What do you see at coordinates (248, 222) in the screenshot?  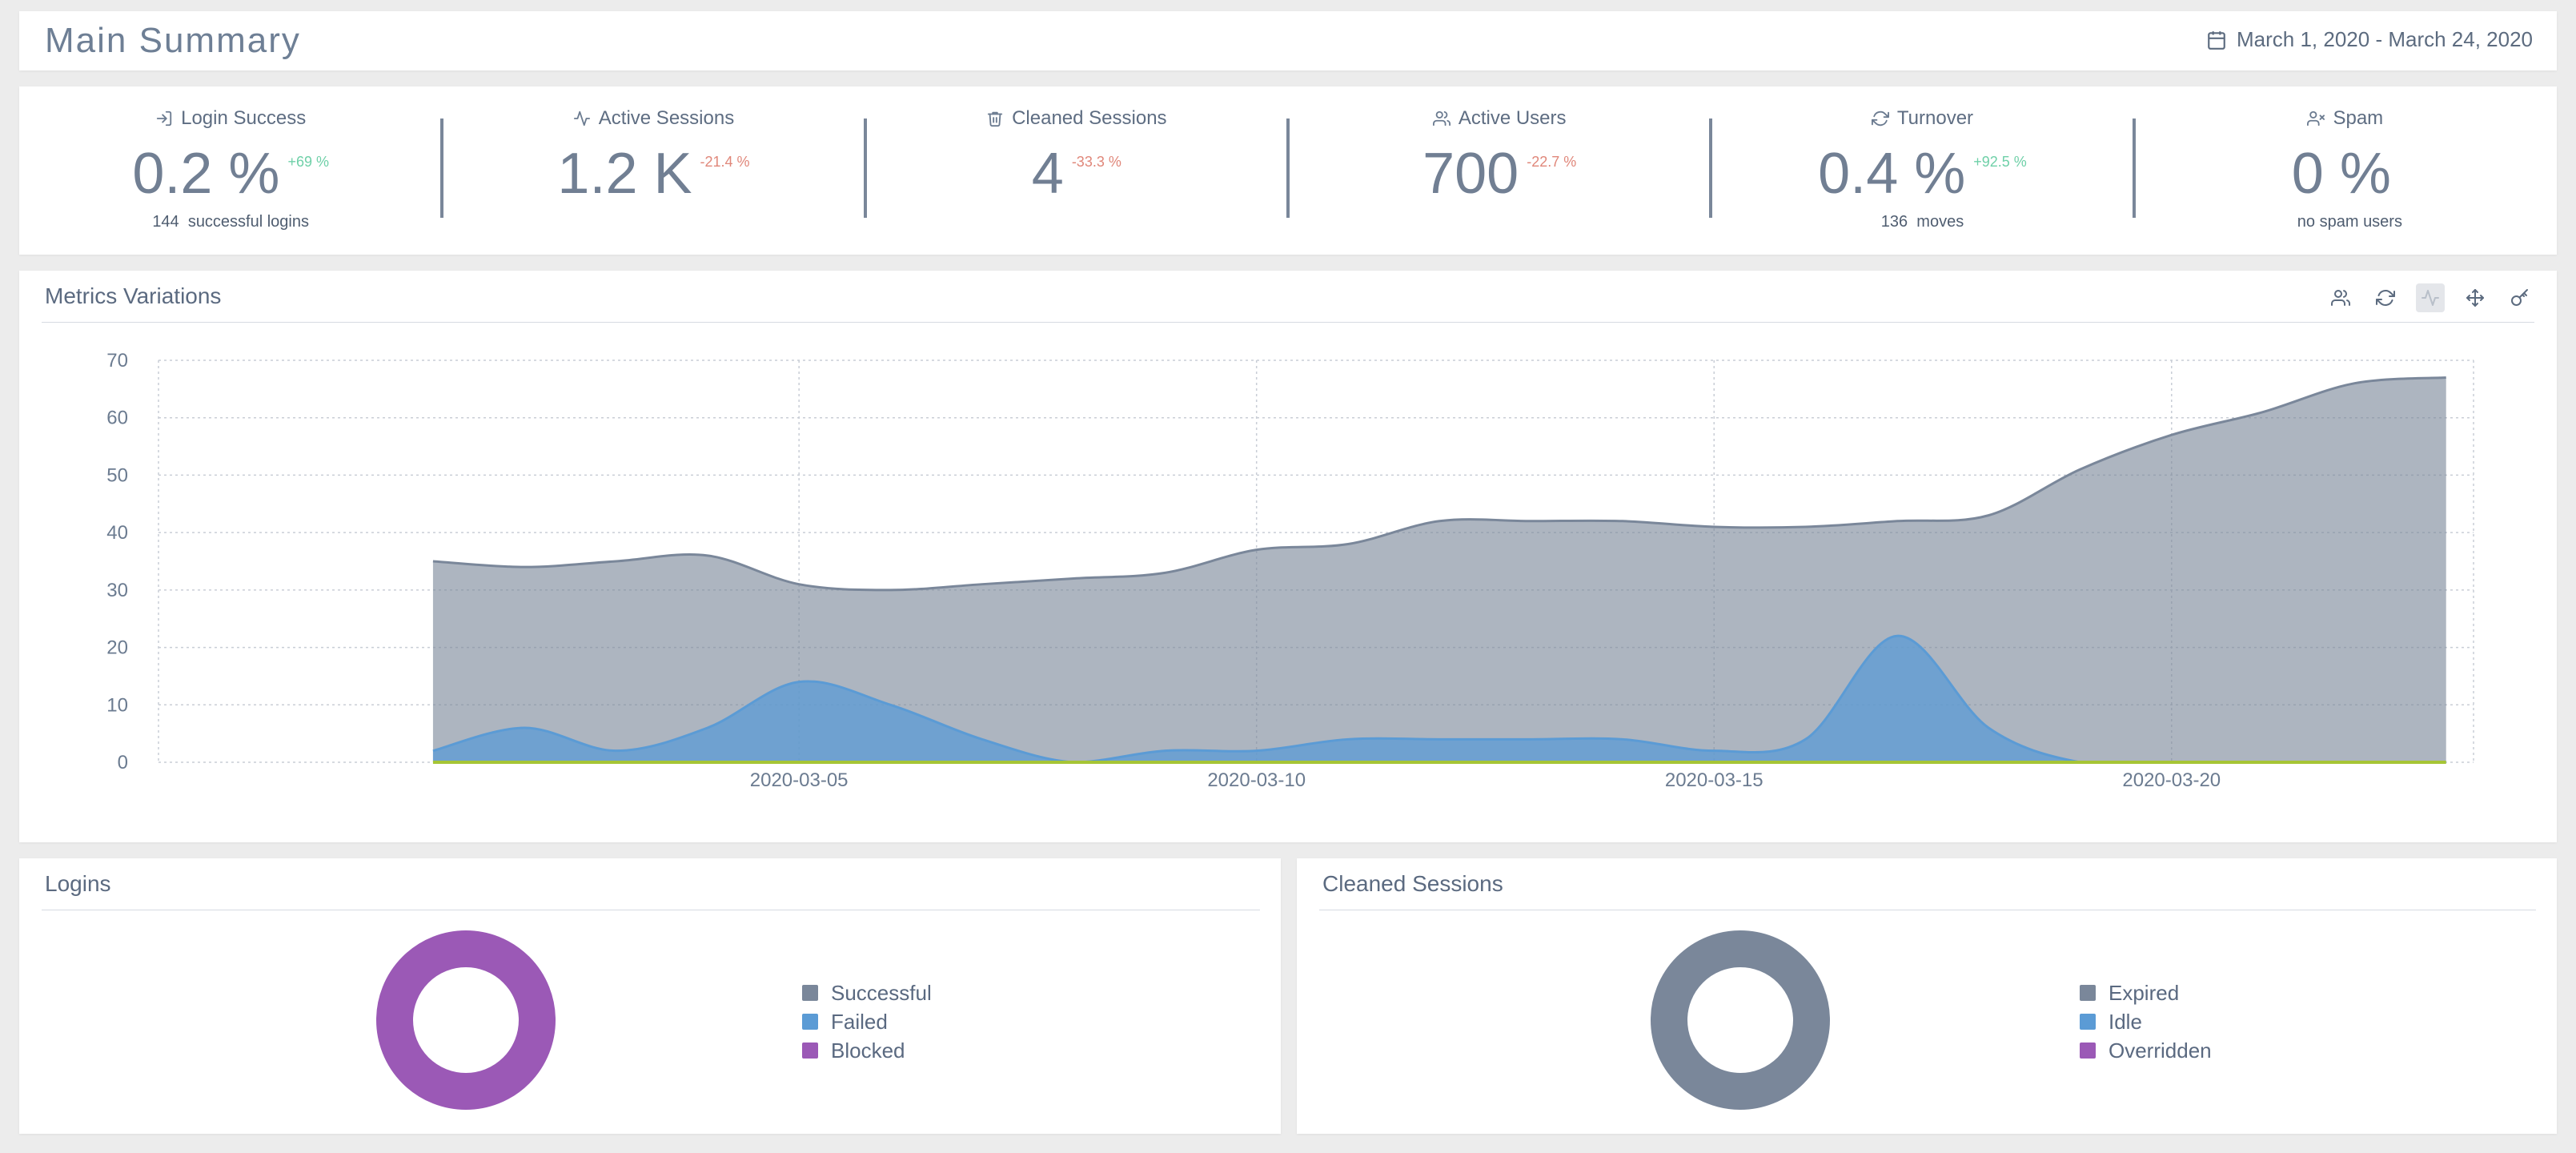 I see `kpi-sub-text: successful logins` at bounding box center [248, 222].